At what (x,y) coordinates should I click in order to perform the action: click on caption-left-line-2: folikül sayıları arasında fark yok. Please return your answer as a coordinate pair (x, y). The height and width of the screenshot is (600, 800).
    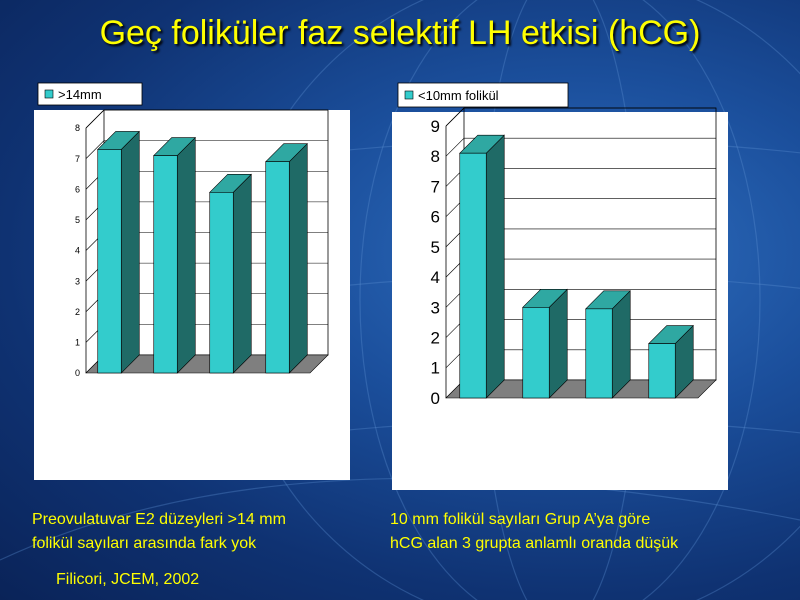
    Looking at the image, I should click on (144, 543).